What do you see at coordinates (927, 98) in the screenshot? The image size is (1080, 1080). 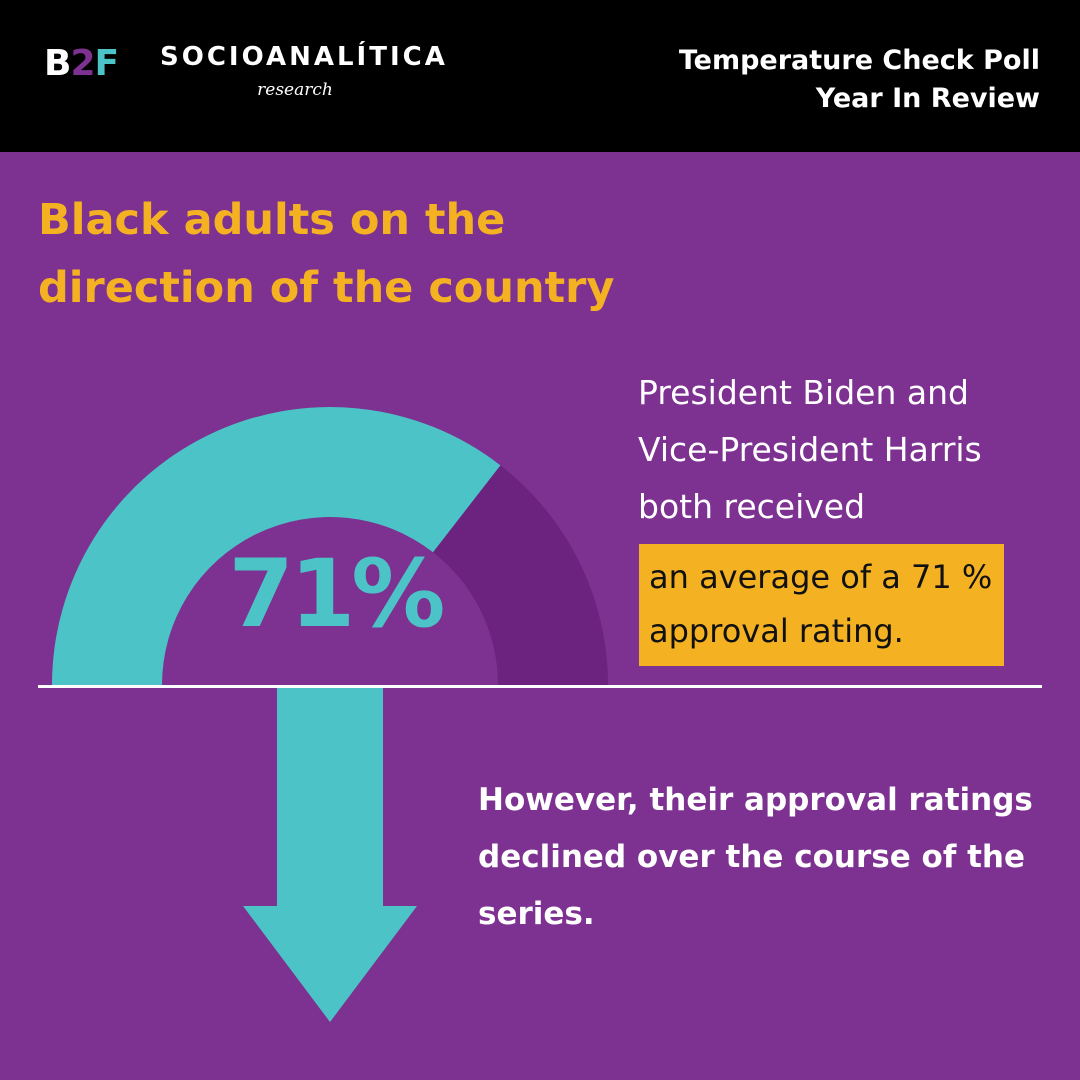 I see `report-title-line2: Year In Review` at bounding box center [927, 98].